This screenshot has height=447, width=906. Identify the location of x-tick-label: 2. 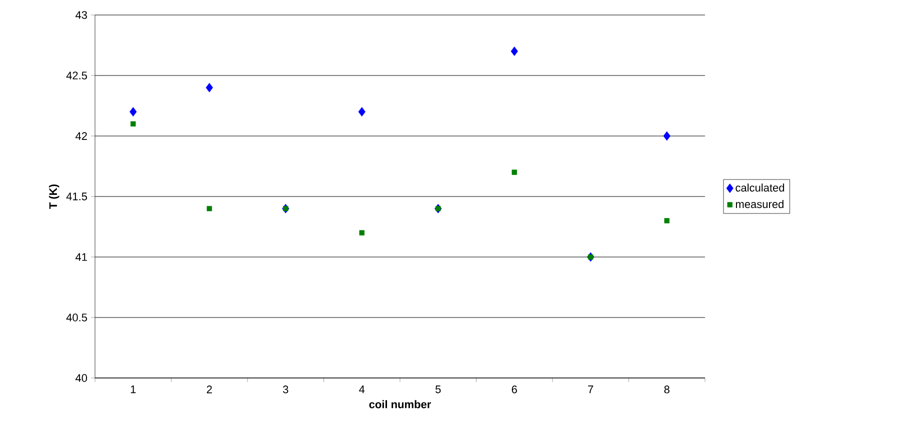
(209, 390).